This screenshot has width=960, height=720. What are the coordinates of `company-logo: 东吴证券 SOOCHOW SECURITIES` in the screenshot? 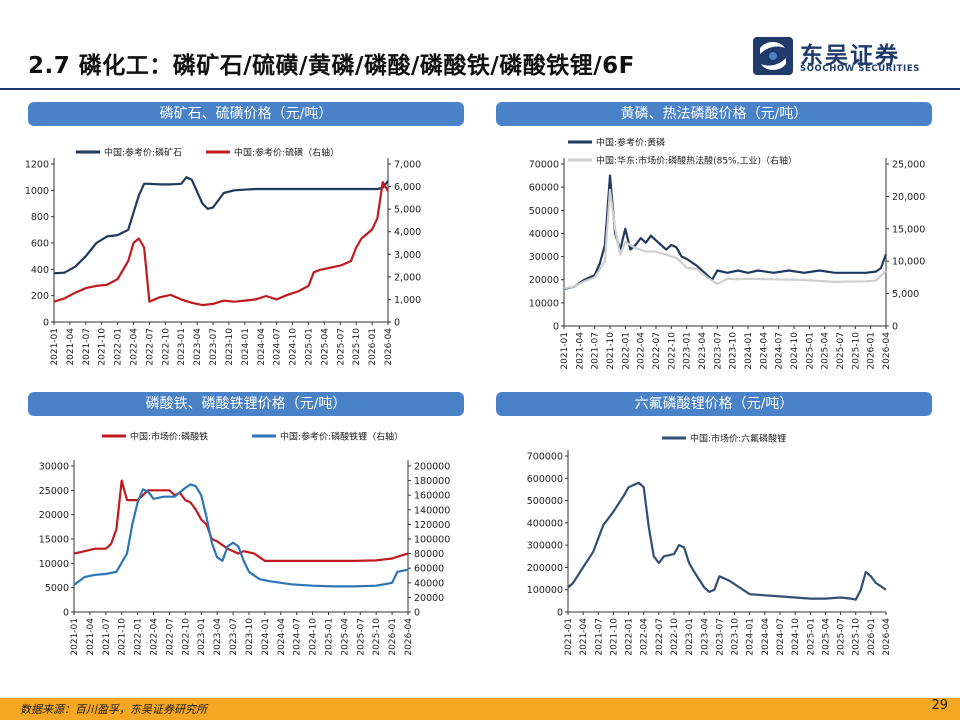 It's located at (847, 56).